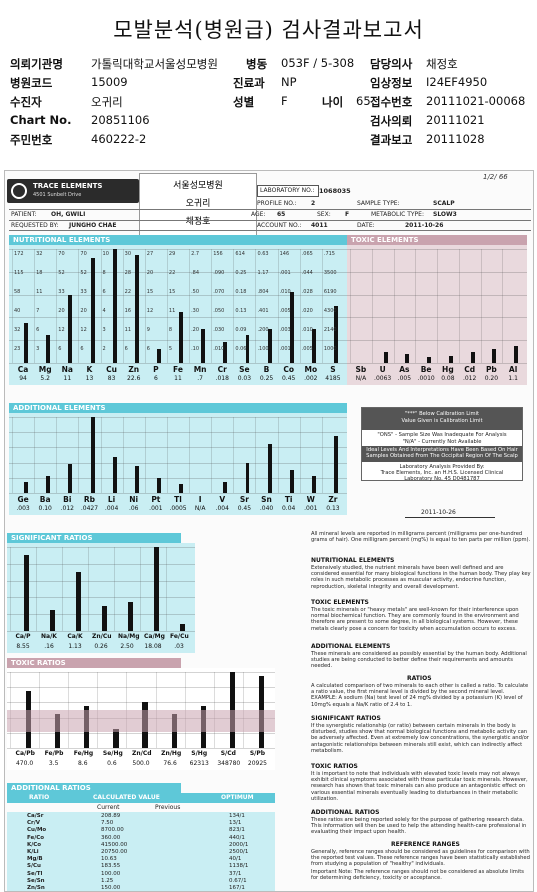 This screenshot has height=892, width=537. I want to click on nutritional-tick-label: 3500, so click(330, 273).